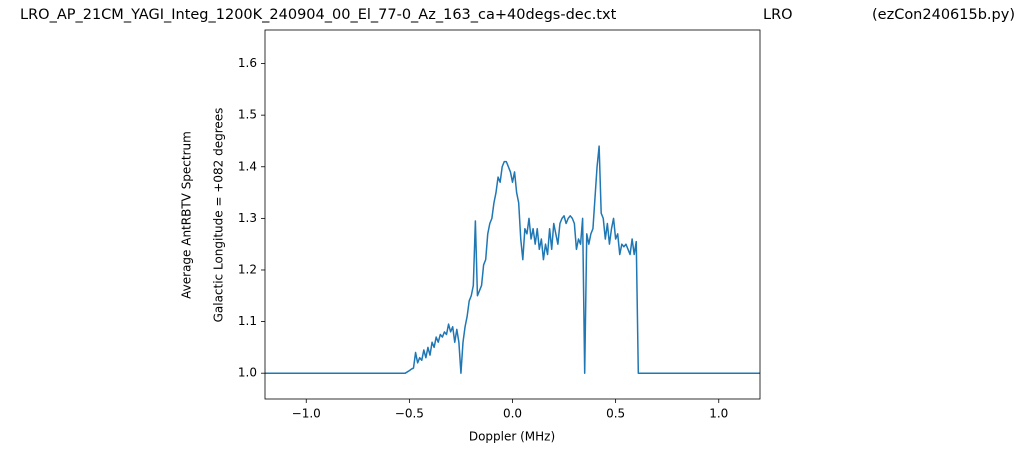  I want to click on x-tick-label: 0.0, so click(512, 414).